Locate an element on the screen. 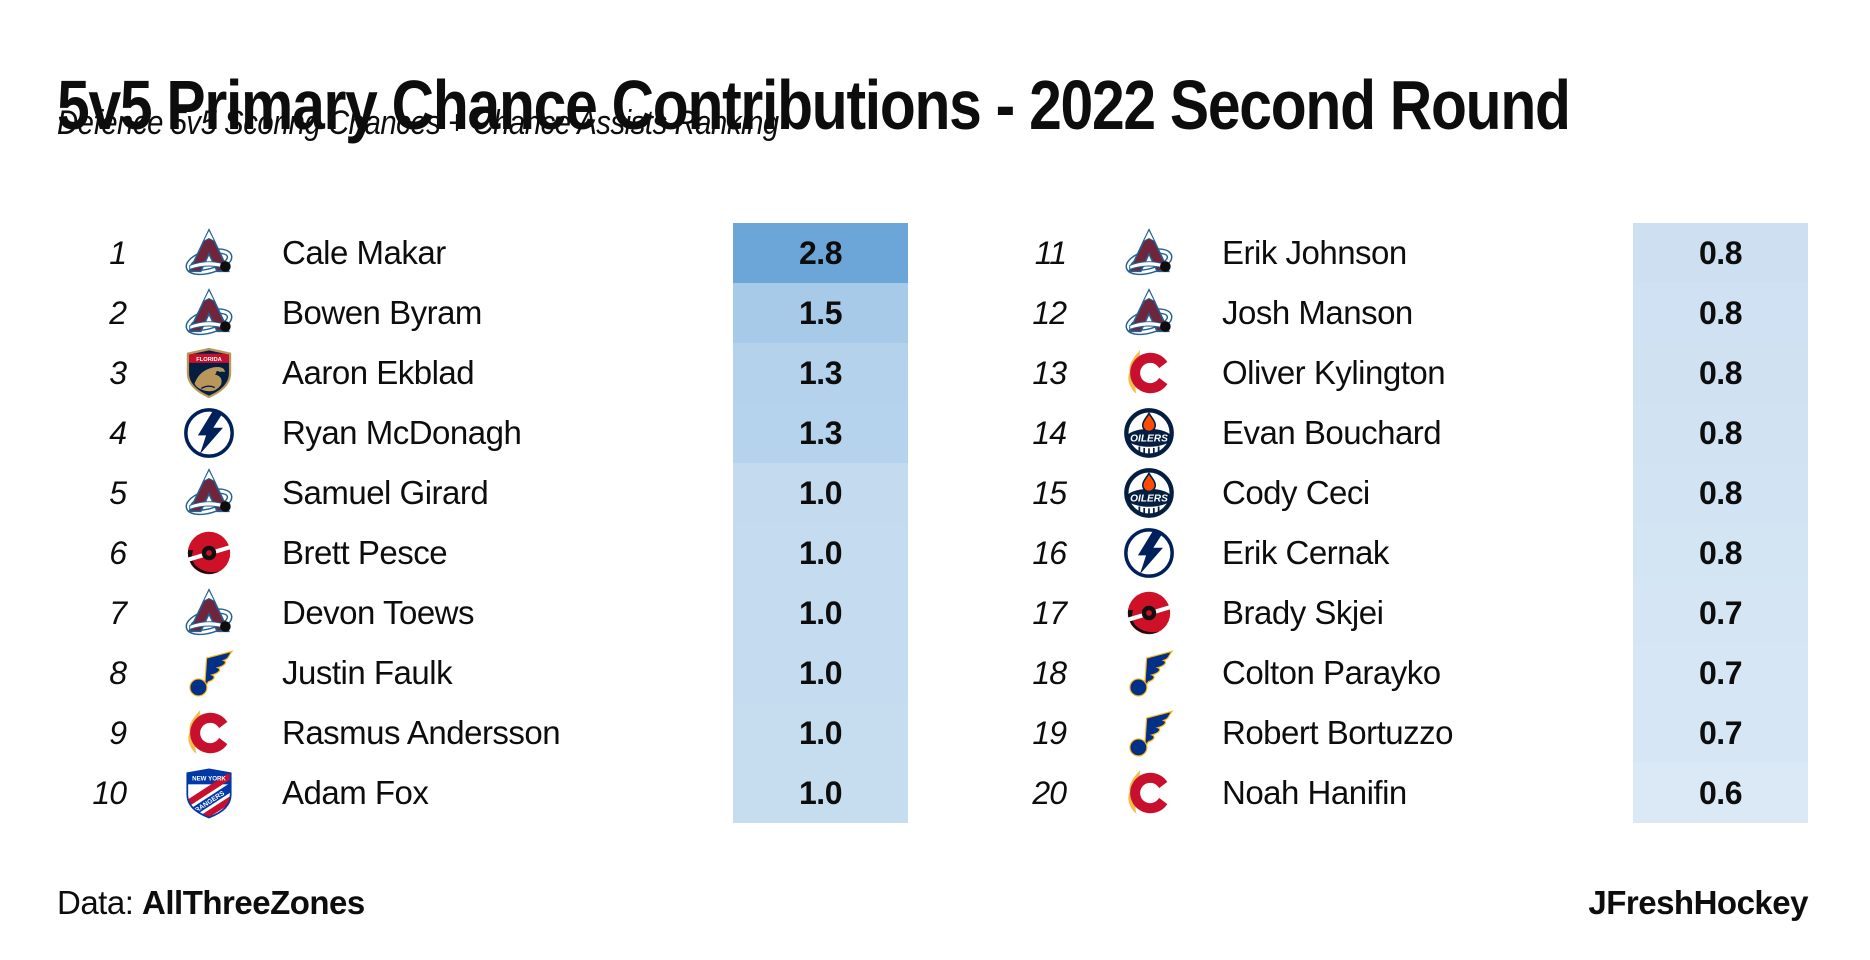 The height and width of the screenshot is (960, 1870). rank-label: 18 is located at coordinates (1049, 672).